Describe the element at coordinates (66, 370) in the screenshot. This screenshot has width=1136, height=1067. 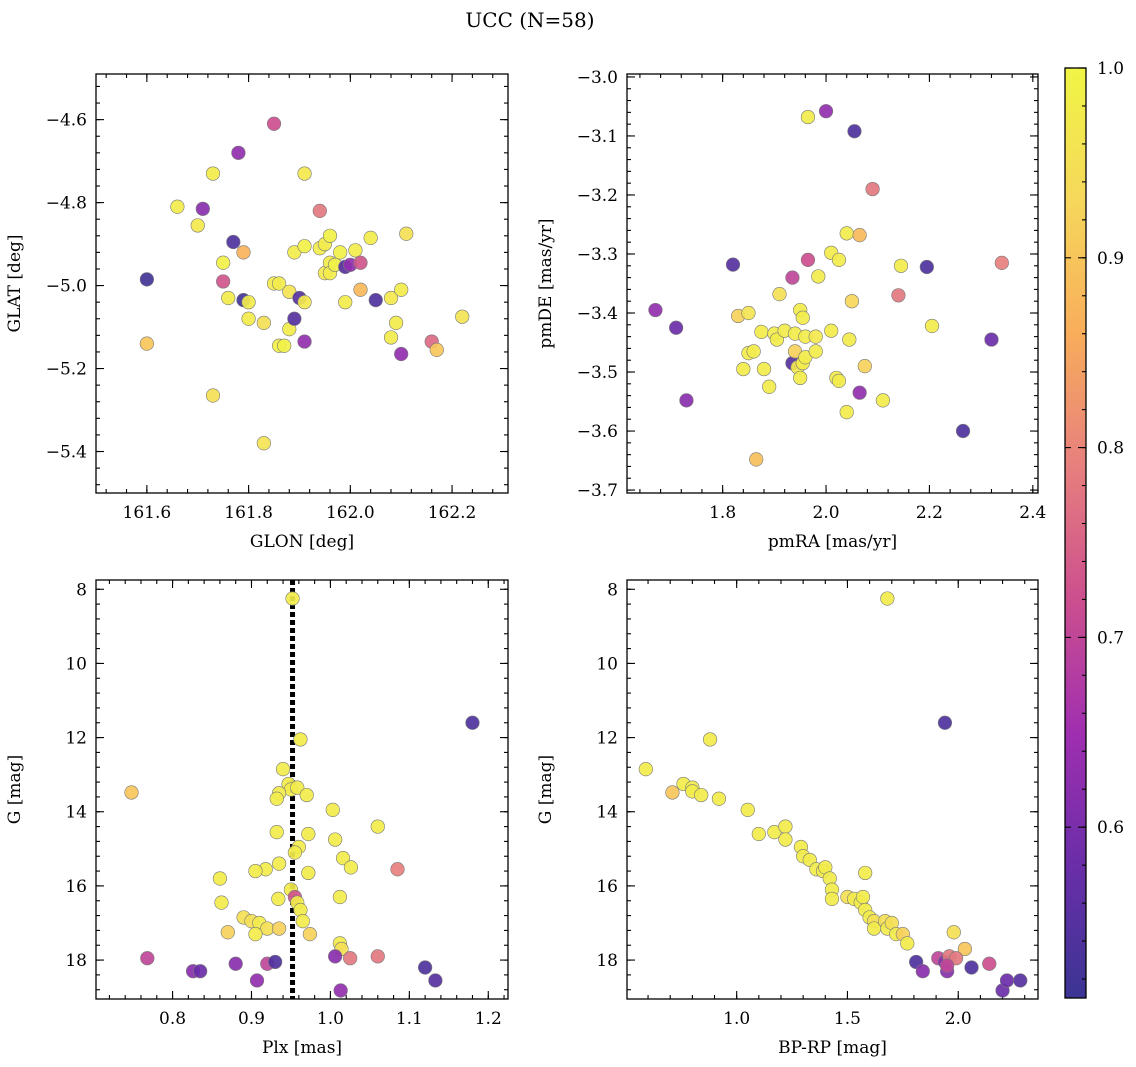
I see `y-tick-label: −5.2` at that location.